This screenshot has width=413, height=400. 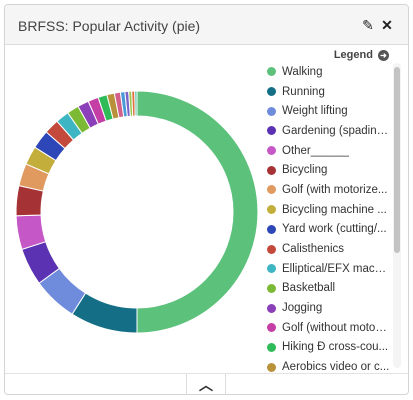 I want to click on legend-label: Weight lifting, so click(x=315, y=111).